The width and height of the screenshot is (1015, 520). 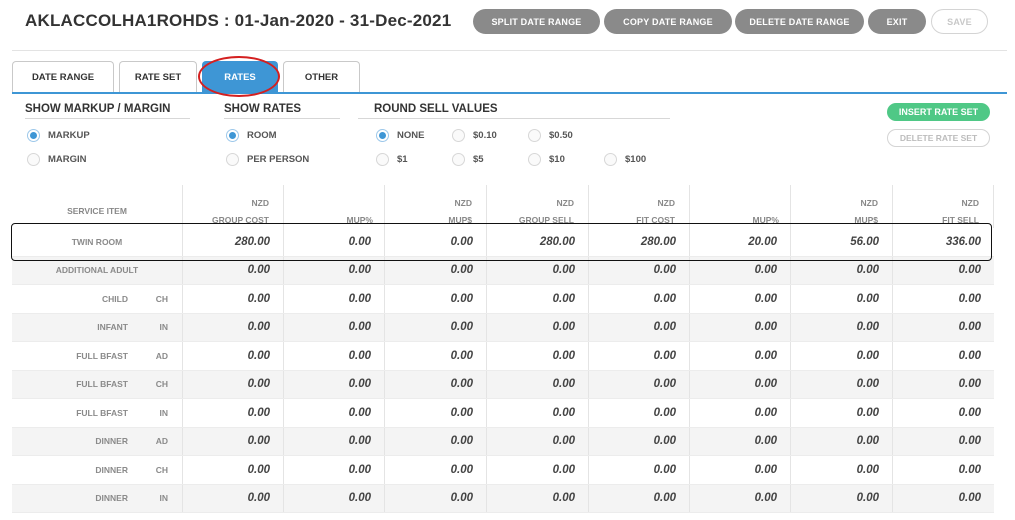 What do you see at coordinates (474, 135) in the screenshot?
I see `round-0-10-option: $0.10` at bounding box center [474, 135].